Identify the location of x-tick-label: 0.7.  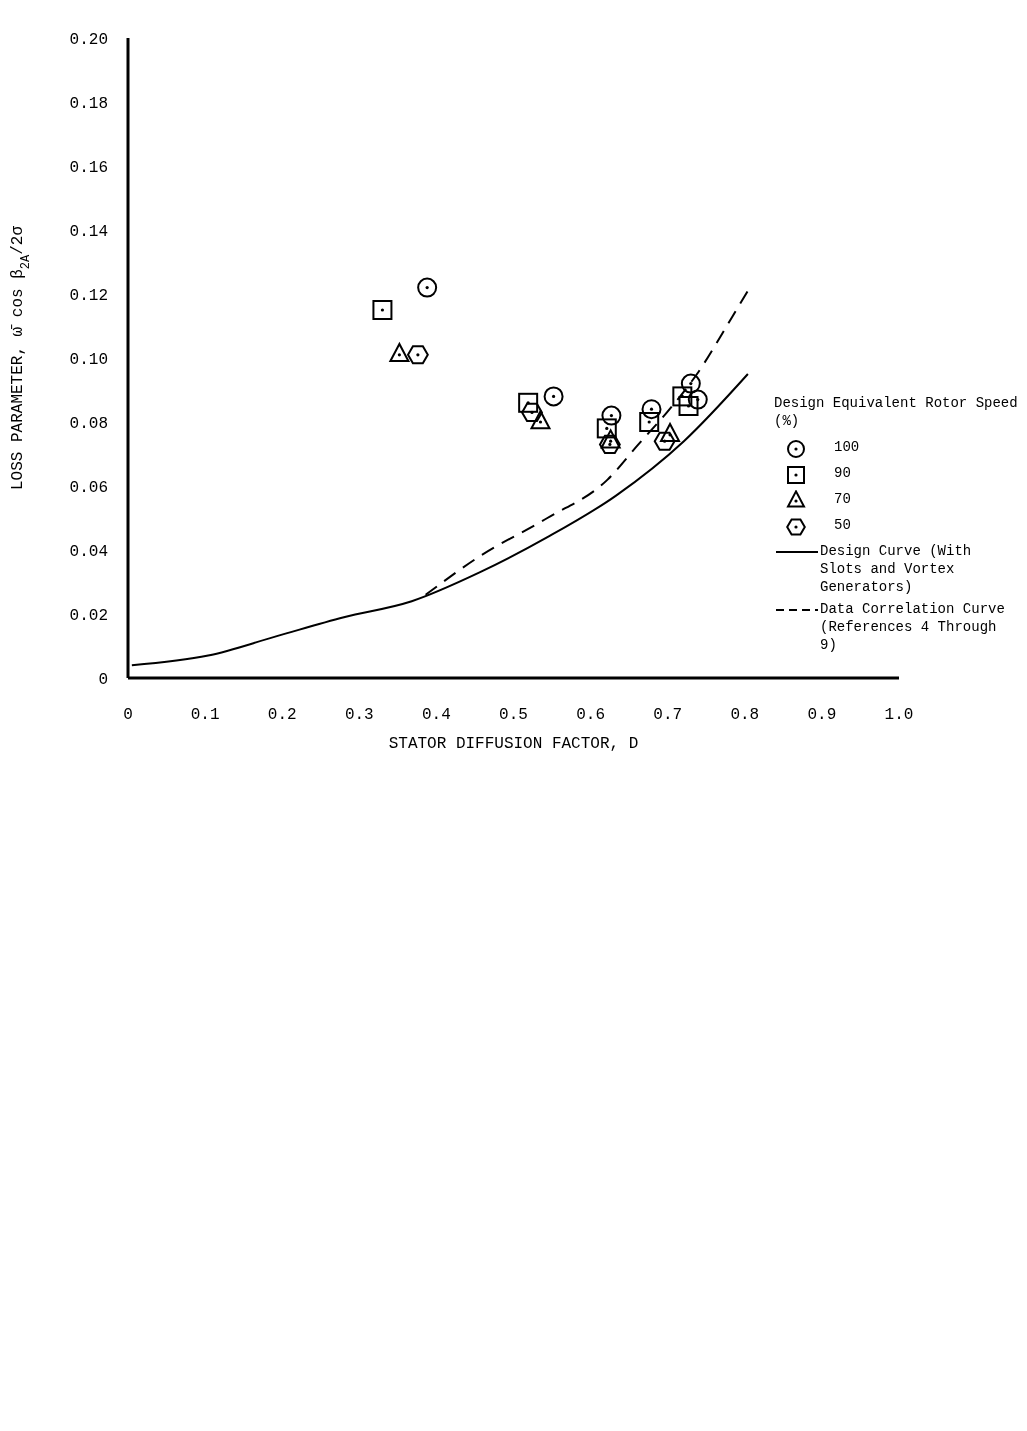
(668, 715).